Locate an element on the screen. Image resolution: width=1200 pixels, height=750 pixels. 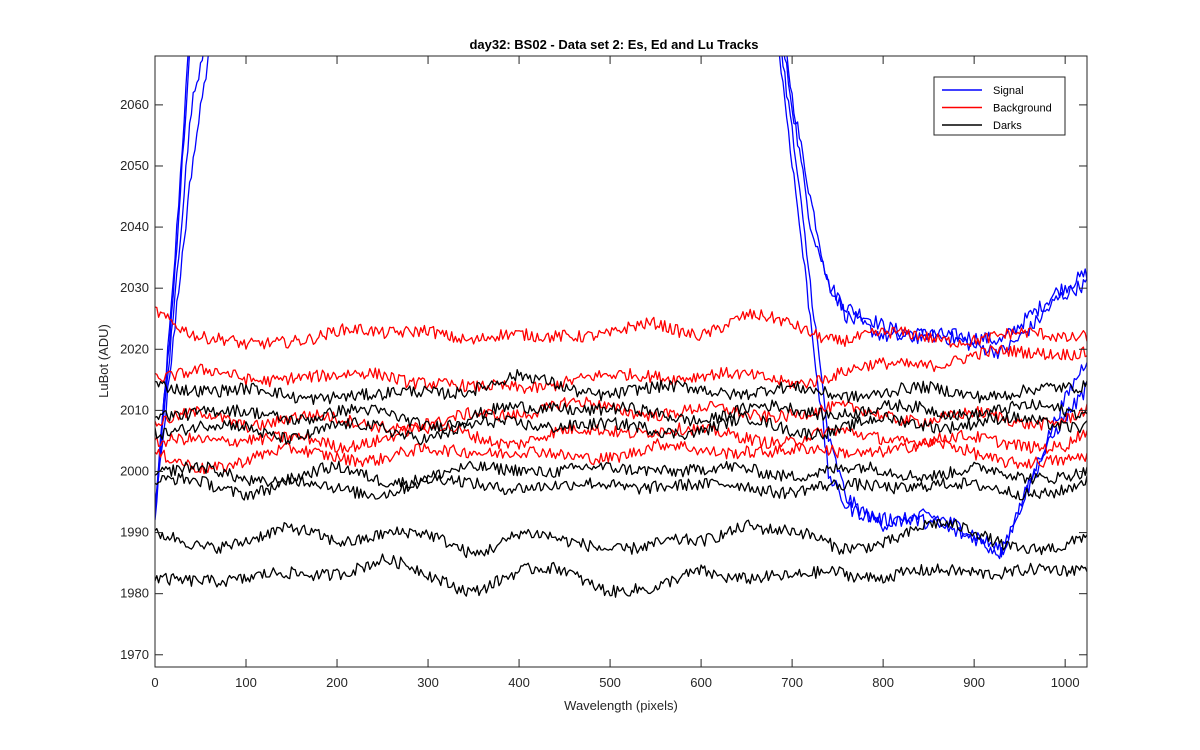
x-tick-label: 600 is located at coordinates (701, 682).